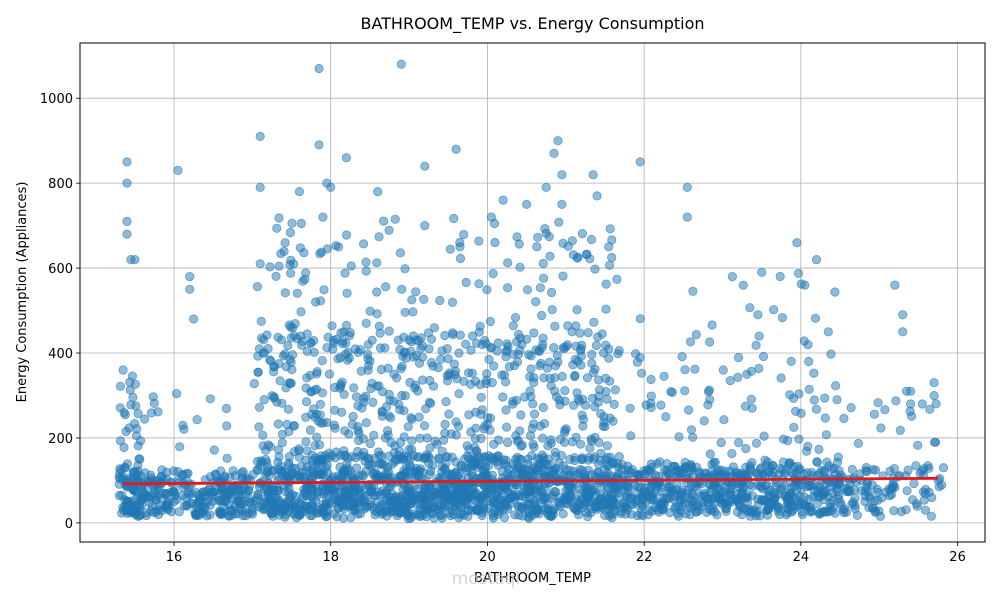 The height and width of the screenshot is (600, 1000). What do you see at coordinates (56, 99) in the screenshot?
I see `y-tick-label: 1000` at bounding box center [56, 99].